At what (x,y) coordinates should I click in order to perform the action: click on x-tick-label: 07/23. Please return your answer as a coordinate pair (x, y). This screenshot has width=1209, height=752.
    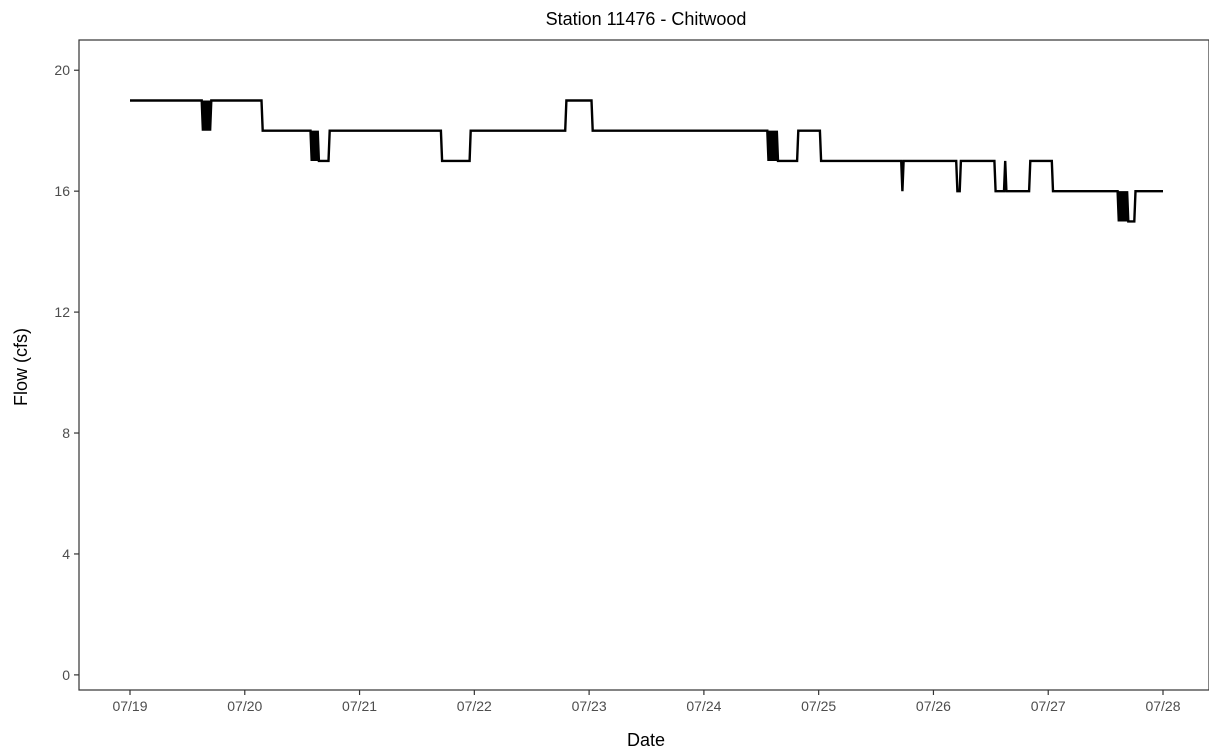
    Looking at the image, I should click on (589, 706).